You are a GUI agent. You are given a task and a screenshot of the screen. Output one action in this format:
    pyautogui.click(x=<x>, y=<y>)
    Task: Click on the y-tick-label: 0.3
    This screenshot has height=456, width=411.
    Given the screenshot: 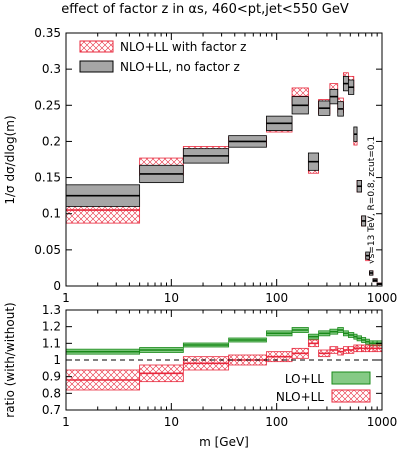 What is the action you would take?
    pyautogui.click(x=51, y=69)
    